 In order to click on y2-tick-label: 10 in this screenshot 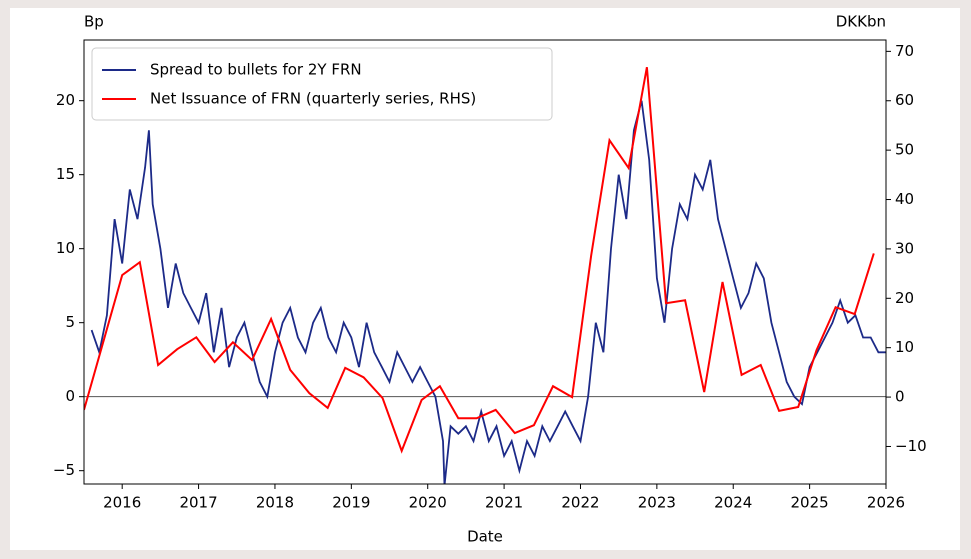, I will do `click(904, 347)`.